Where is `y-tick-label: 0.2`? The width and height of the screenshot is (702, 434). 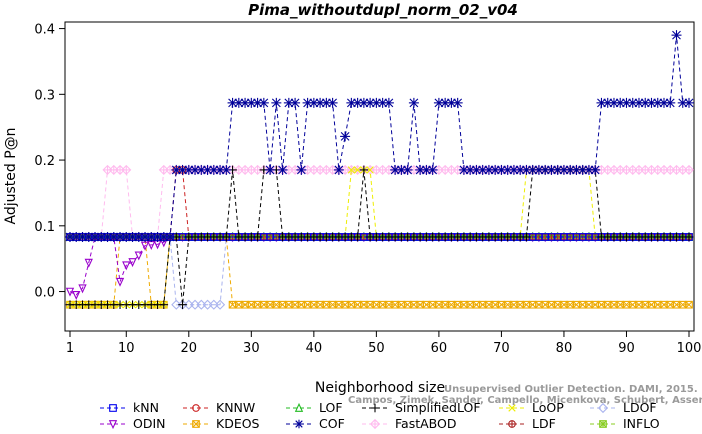 y-tick-label: 0.2 is located at coordinates (44, 161).